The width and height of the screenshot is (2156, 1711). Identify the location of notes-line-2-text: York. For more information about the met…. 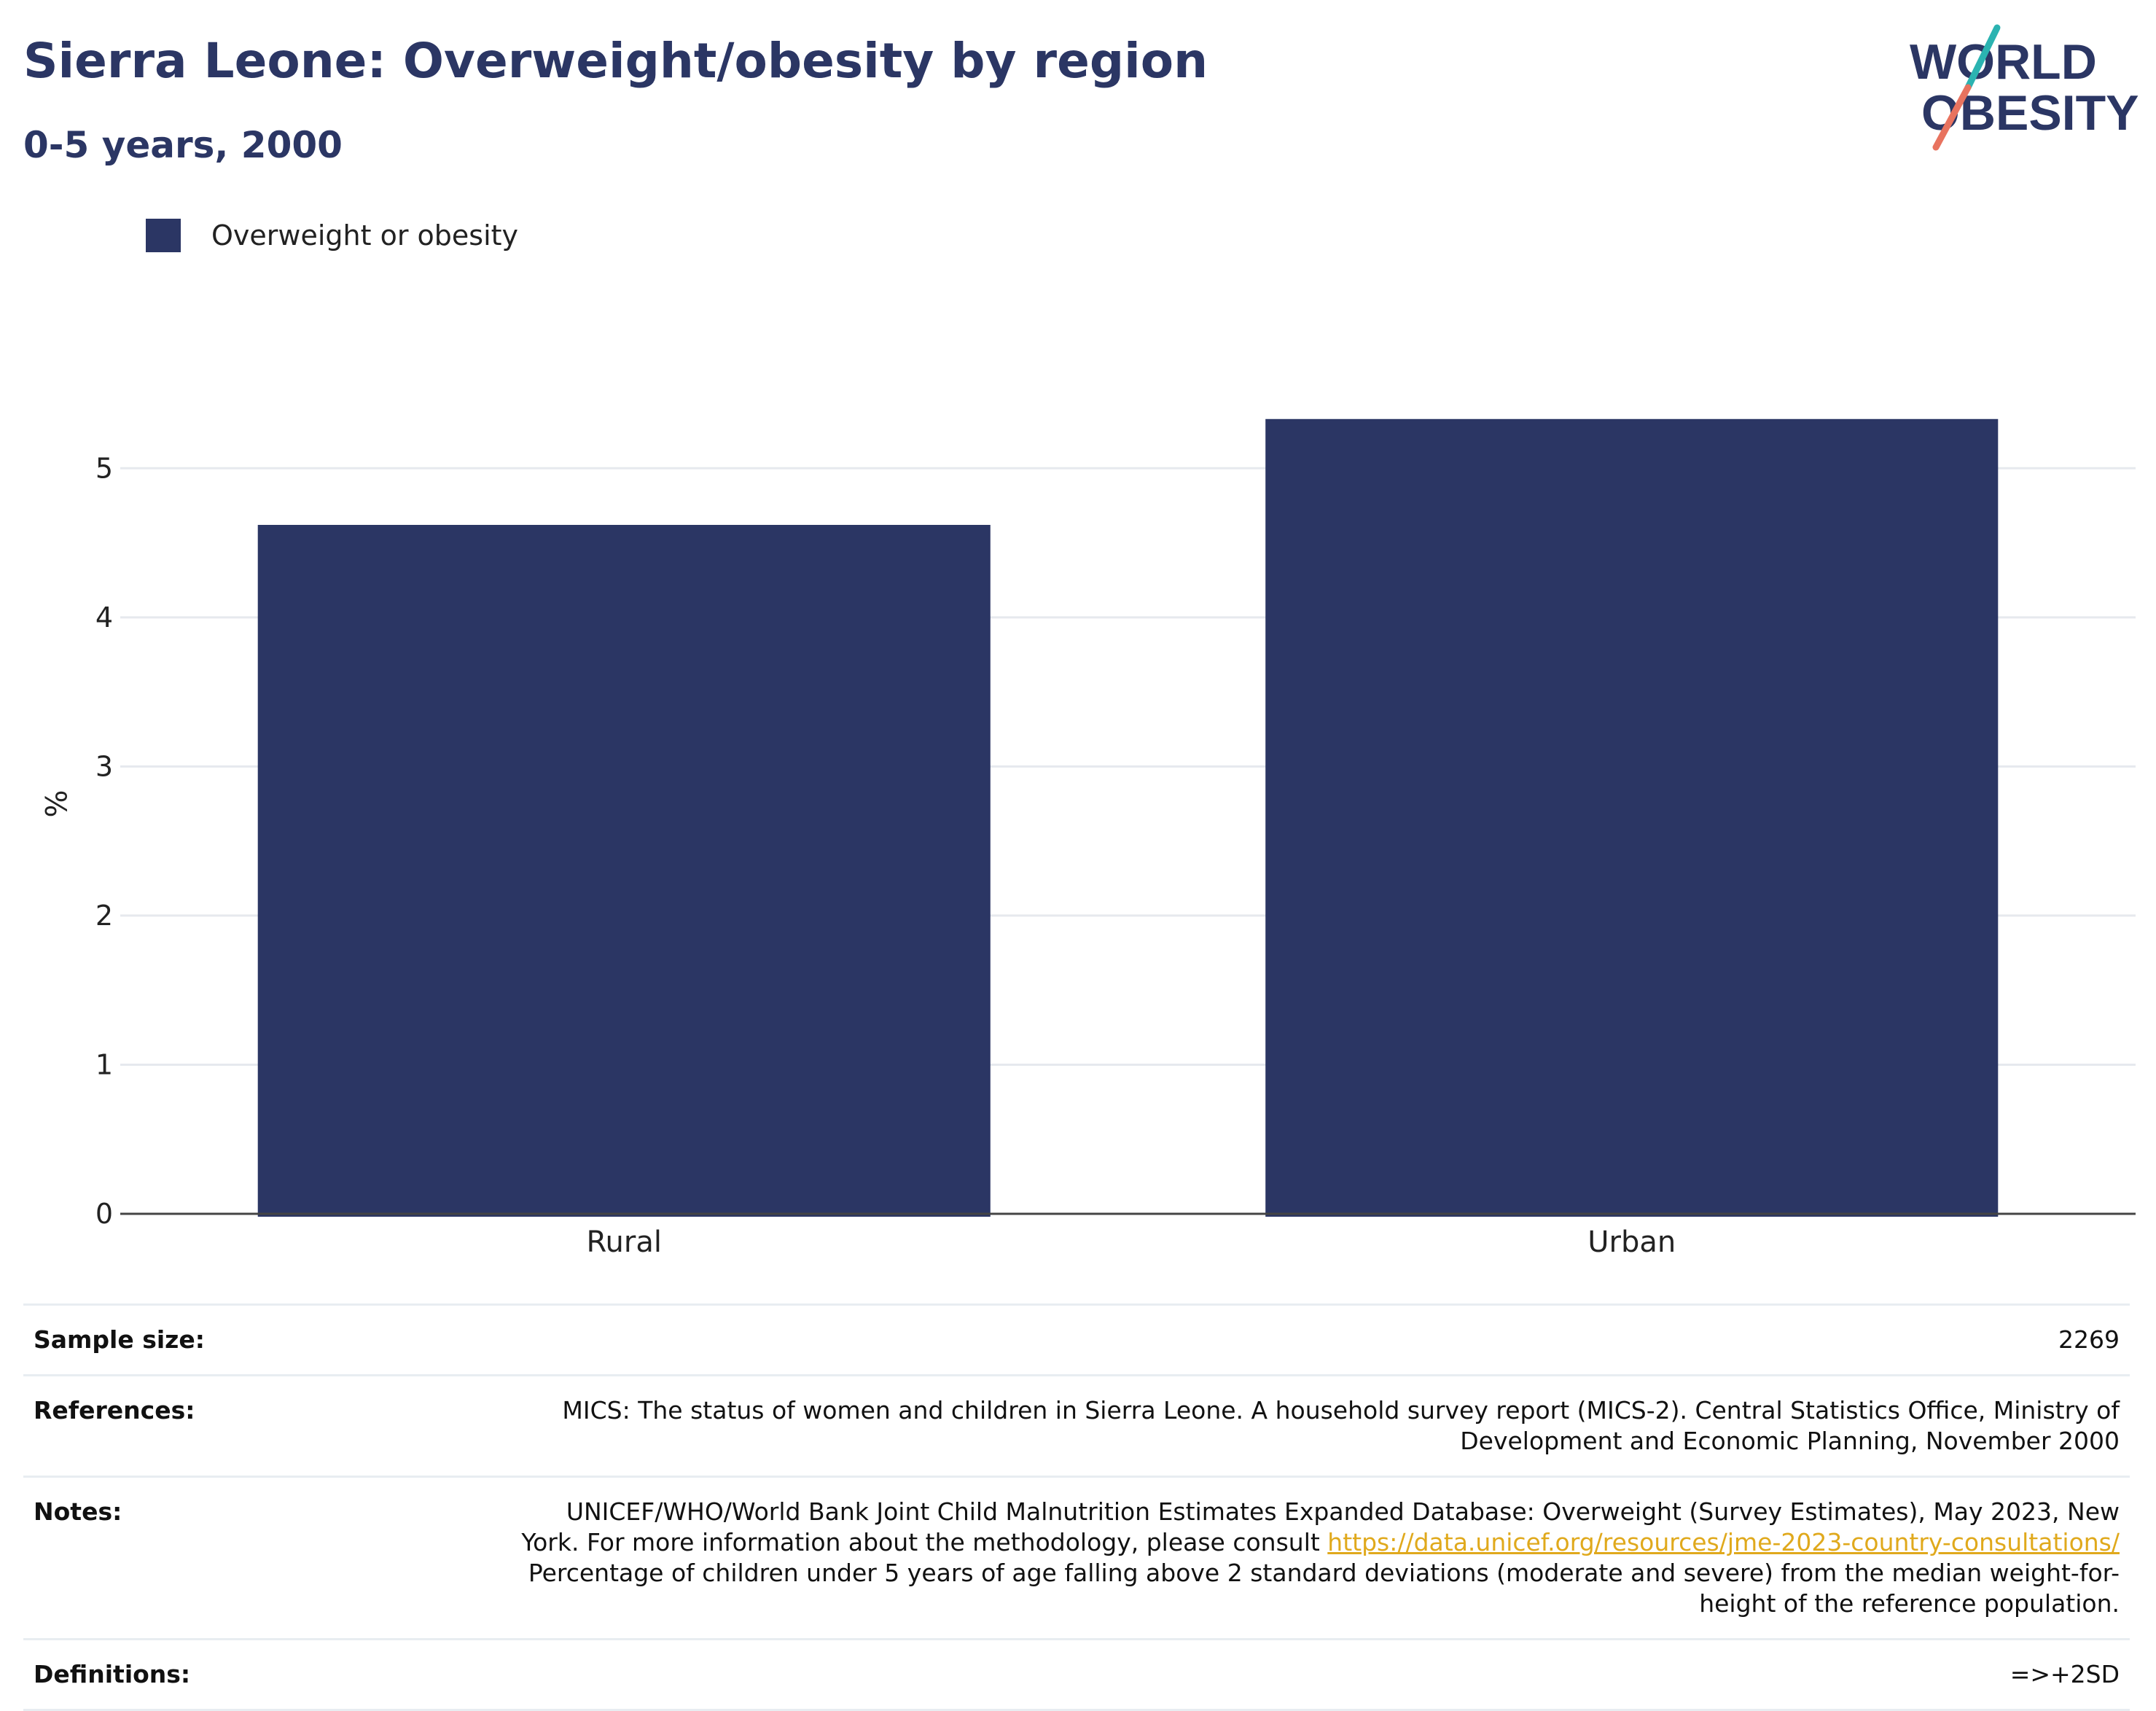
(924, 1542).